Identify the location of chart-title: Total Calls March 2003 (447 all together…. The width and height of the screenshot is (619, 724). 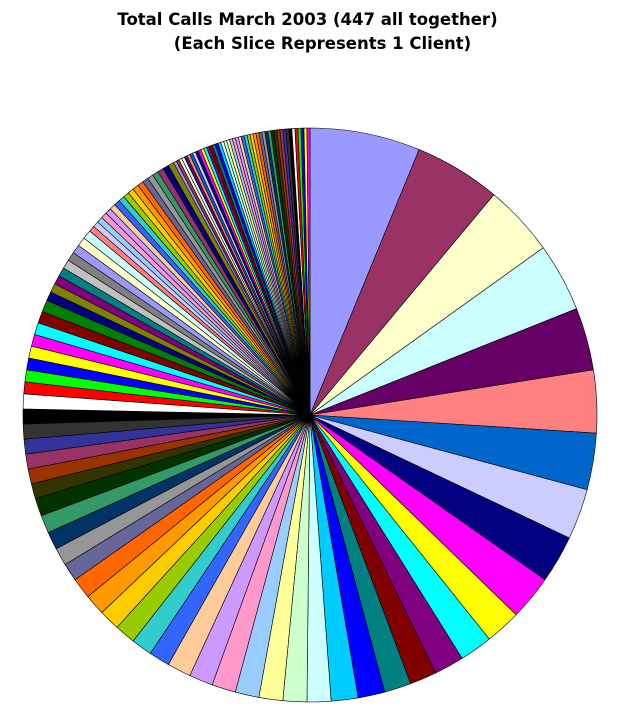
(307, 19).